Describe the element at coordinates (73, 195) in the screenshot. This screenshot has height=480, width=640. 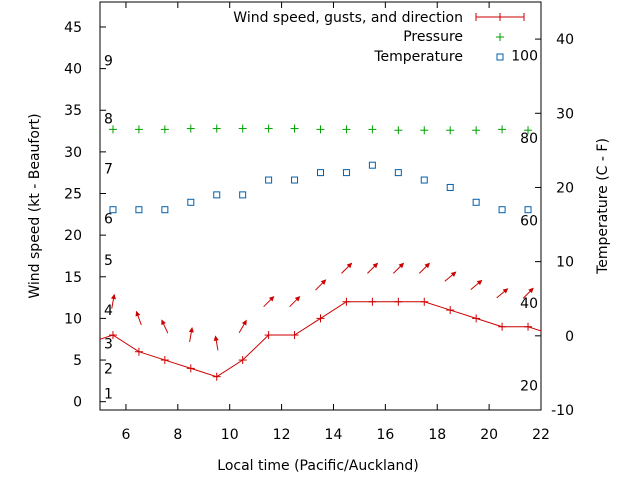
I see `y-tick-label: 25` at that location.